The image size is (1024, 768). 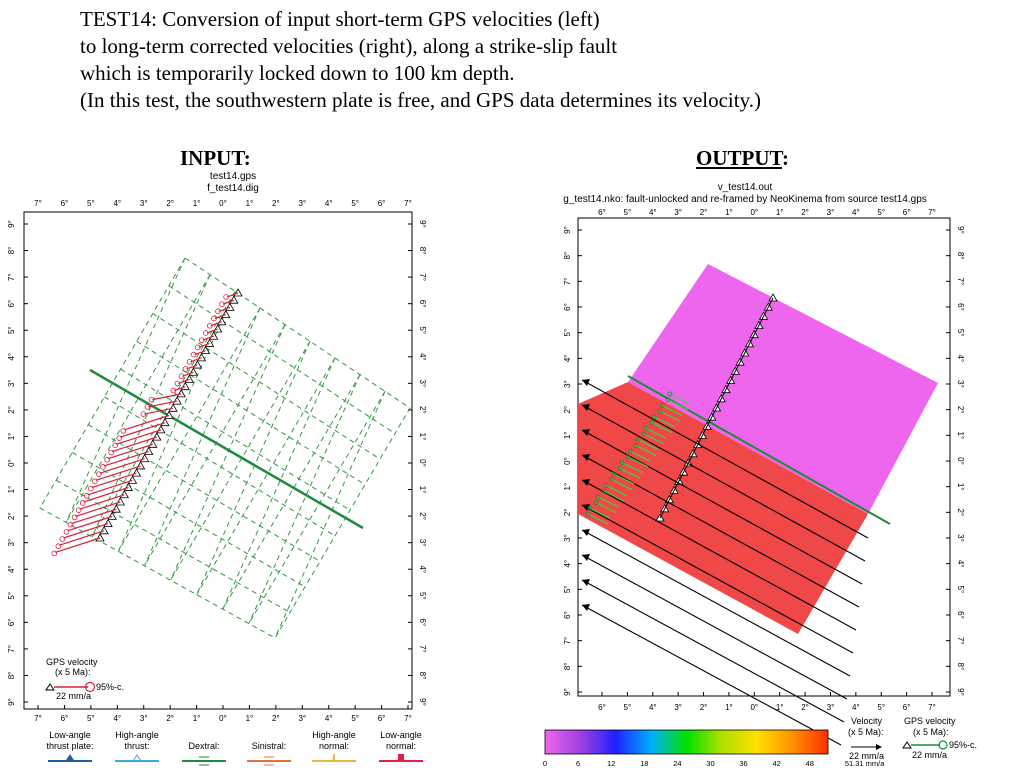 I want to click on left-side-tick-label: 4°, so click(x=422, y=357).